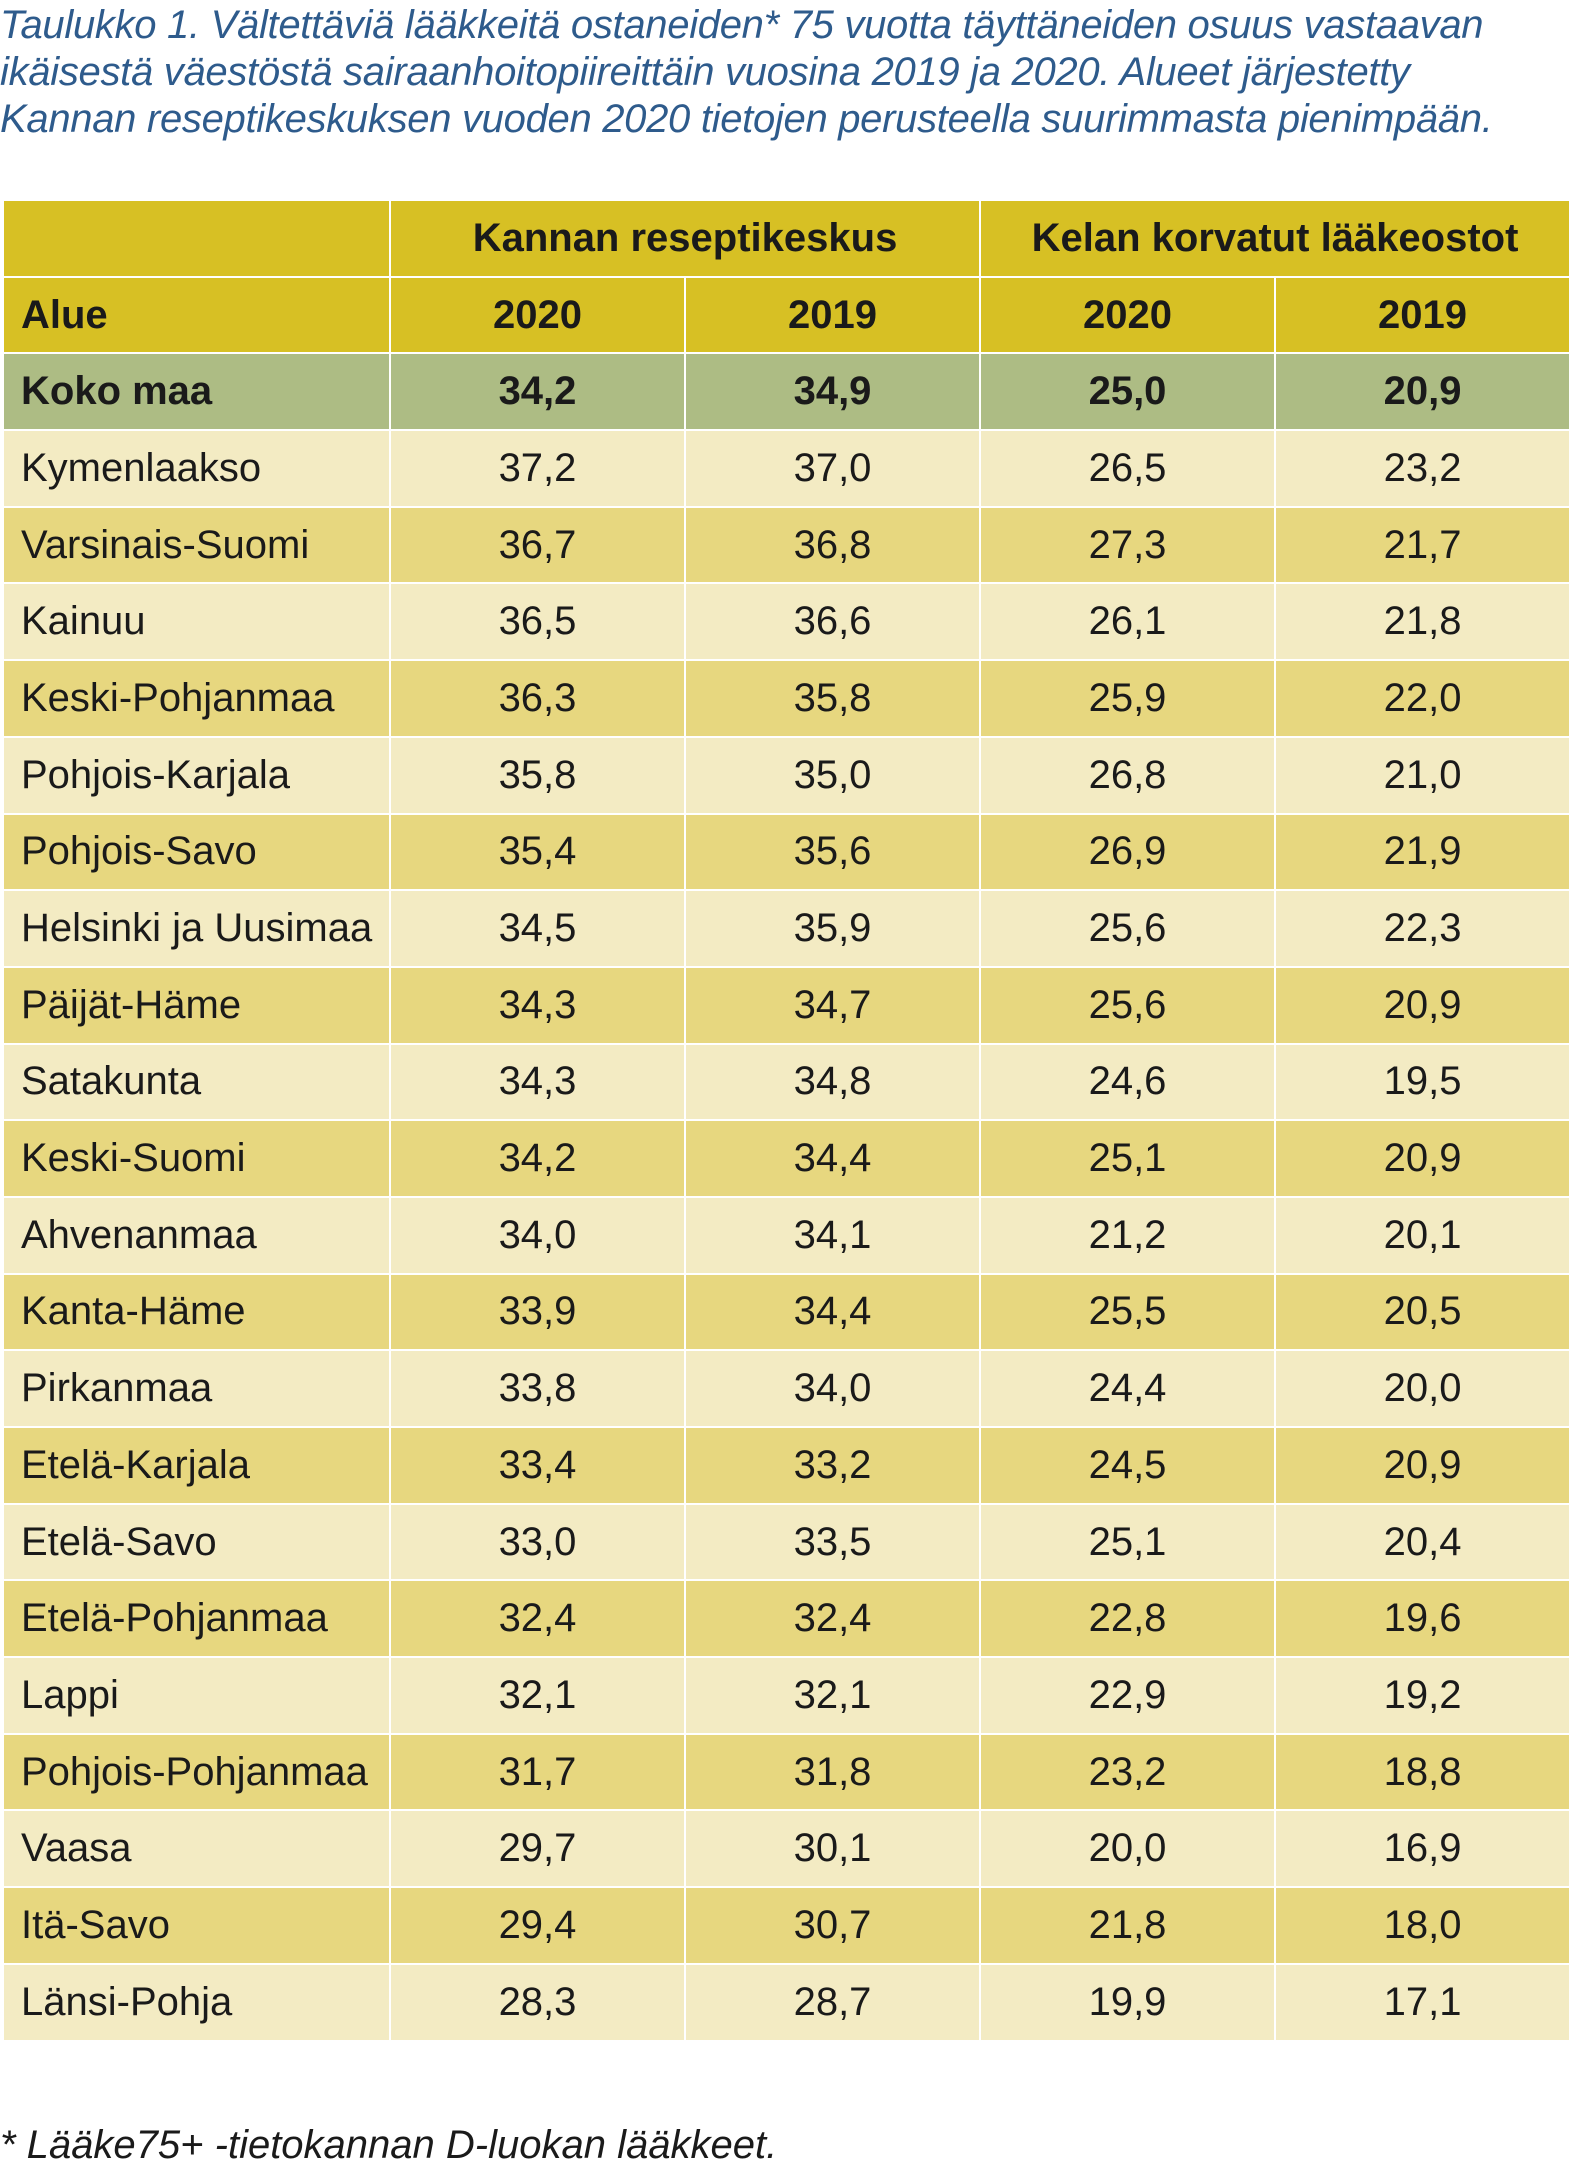 The width and height of the screenshot is (1573, 2182). Describe the element at coordinates (787, 545) in the screenshot. I see `table-row: Varsinais-Suomi 36,7 36,8 27,3 21,7` at that location.